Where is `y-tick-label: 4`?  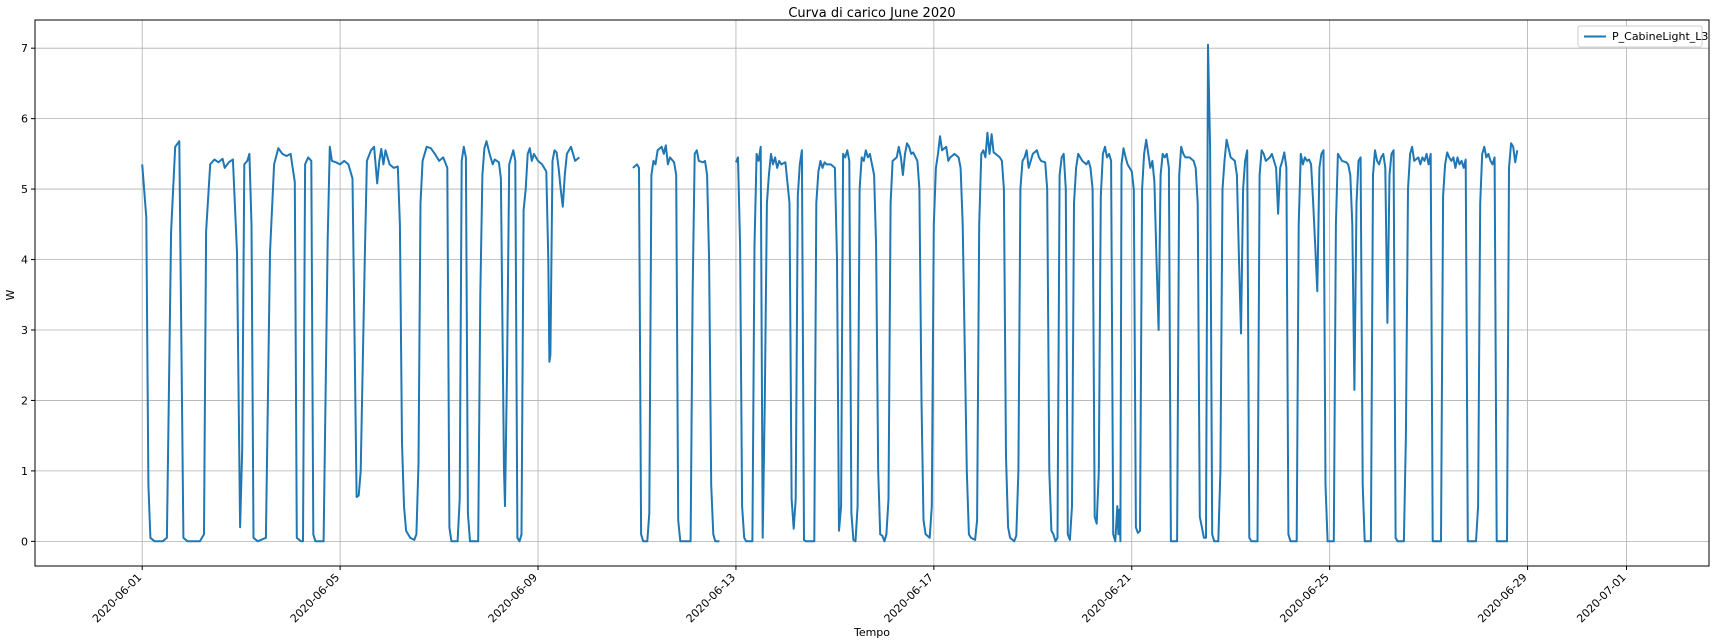 y-tick-label: 4 is located at coordinates (24, 260).